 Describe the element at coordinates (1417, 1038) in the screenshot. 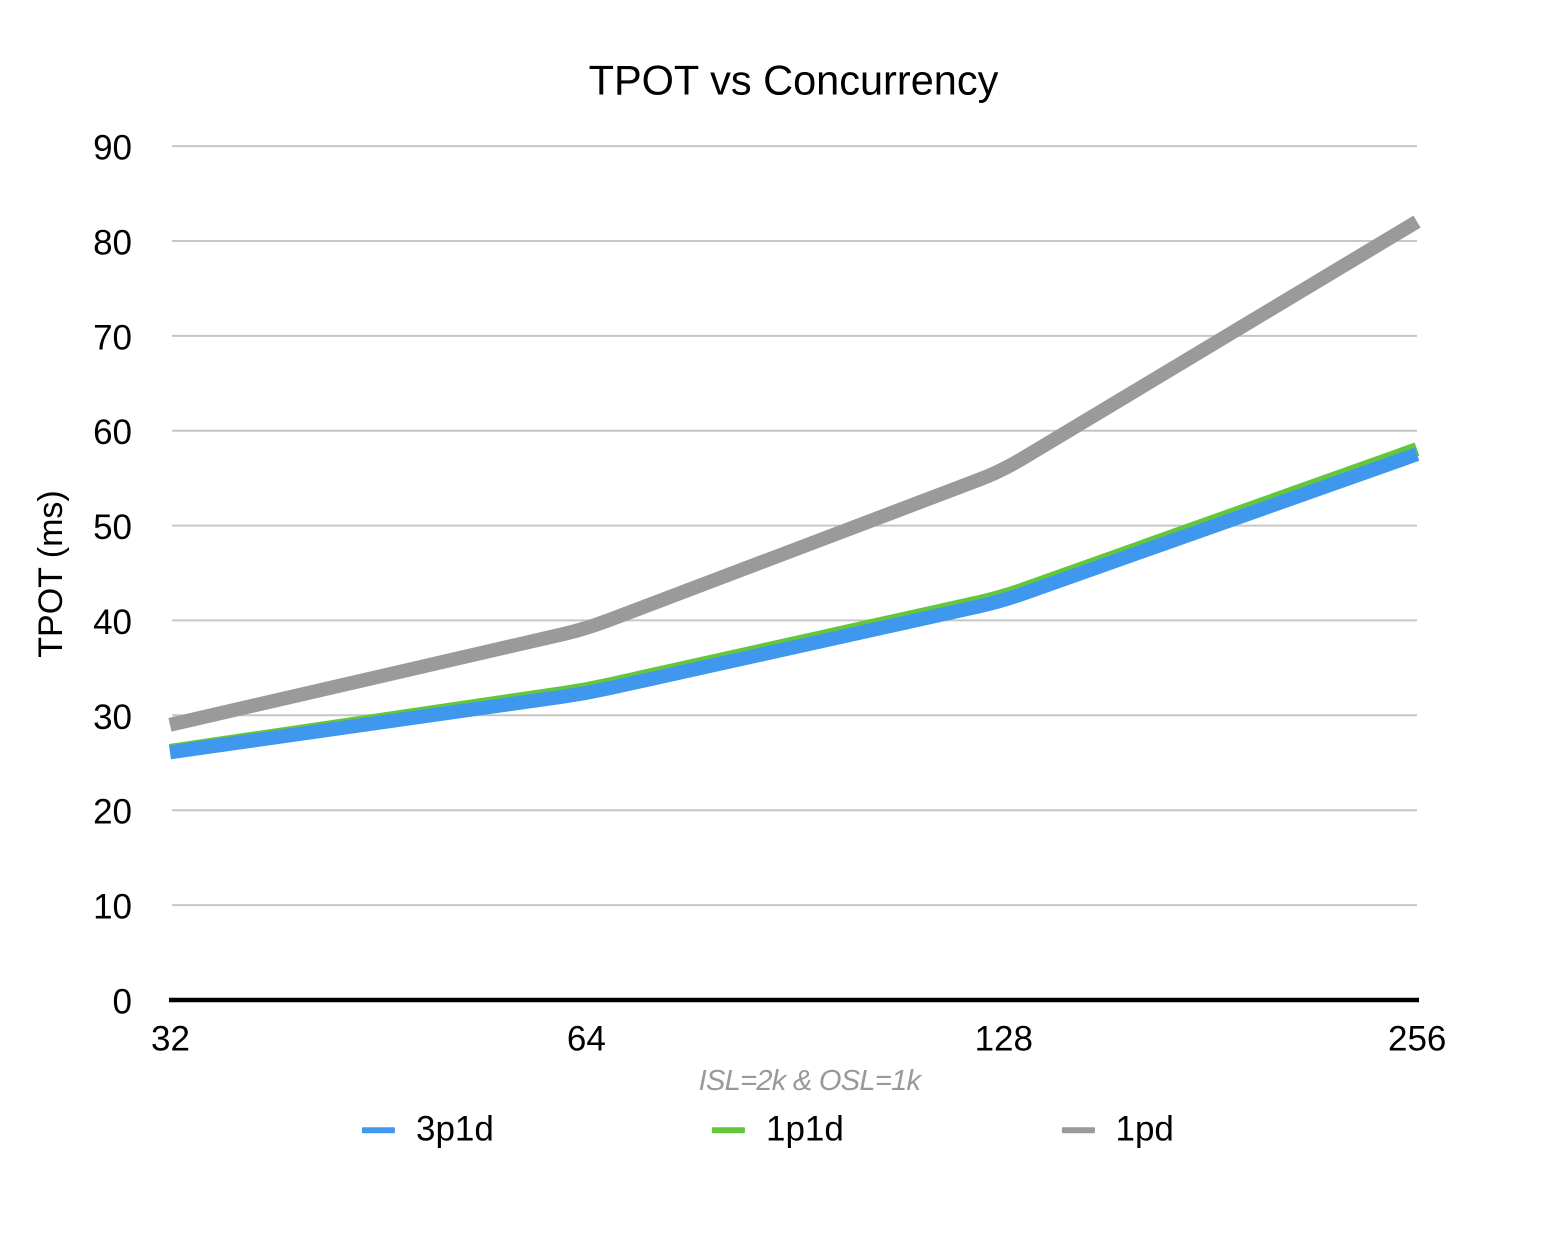

I see `svg-text: 256` at that location.